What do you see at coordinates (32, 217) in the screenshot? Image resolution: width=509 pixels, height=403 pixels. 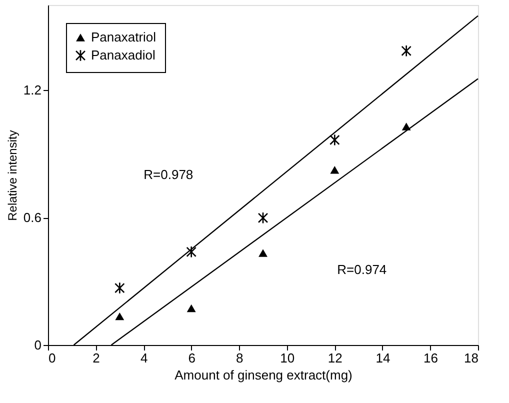 I see `y-tick-label: 0.6` at bounding box center [32, 217].